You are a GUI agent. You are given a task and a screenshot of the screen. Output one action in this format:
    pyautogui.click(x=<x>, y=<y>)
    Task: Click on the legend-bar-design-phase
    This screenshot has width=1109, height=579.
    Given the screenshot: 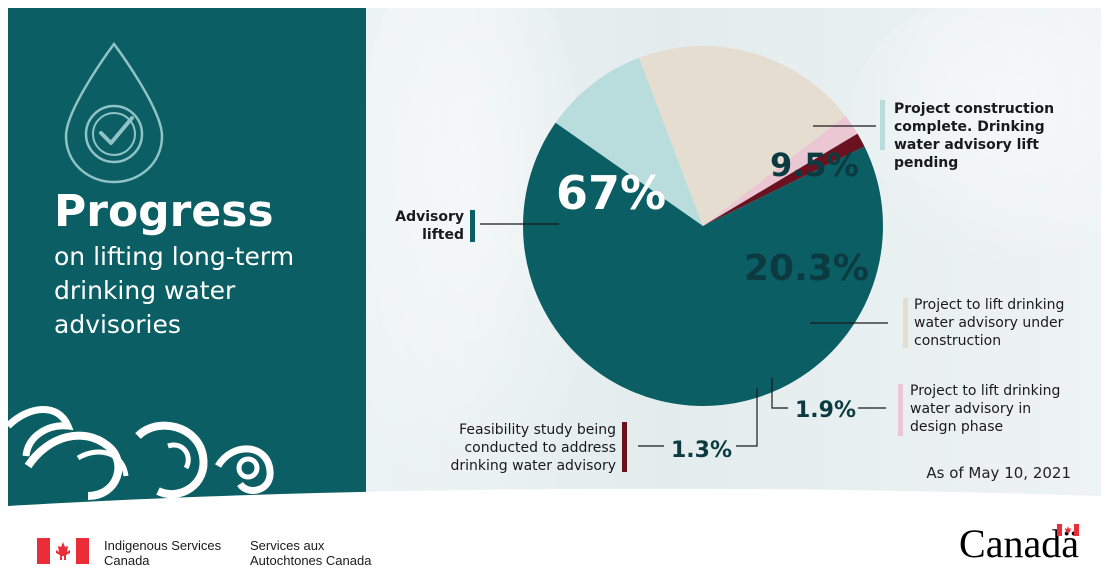 What is the action you would take?
    pyautogui.click(x=900, y=410)
    